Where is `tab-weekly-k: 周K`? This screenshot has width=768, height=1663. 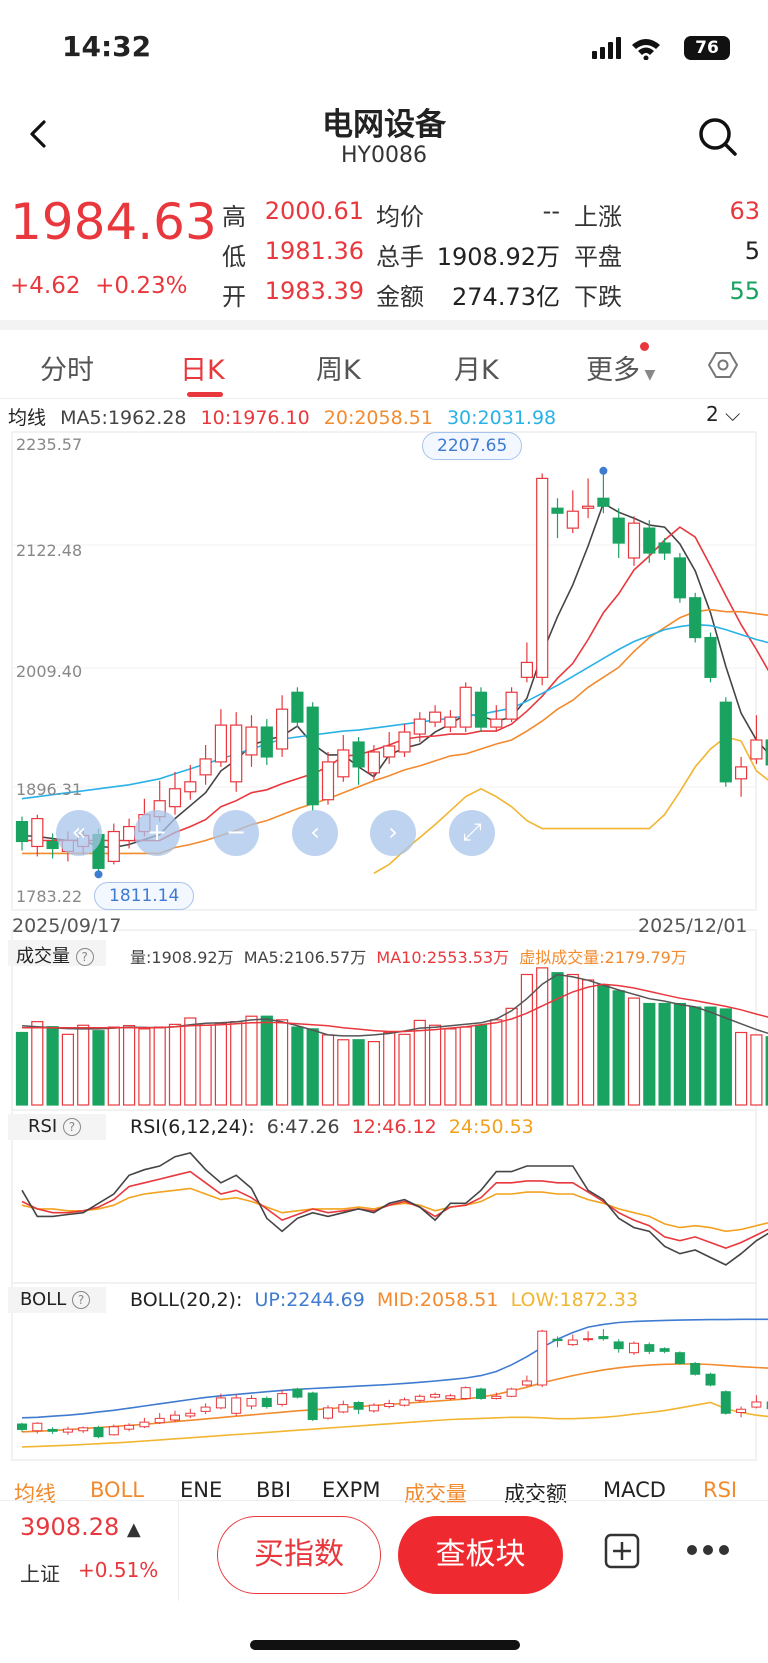 tab-weekly-k: 周K is located at coordinates (338, 370).